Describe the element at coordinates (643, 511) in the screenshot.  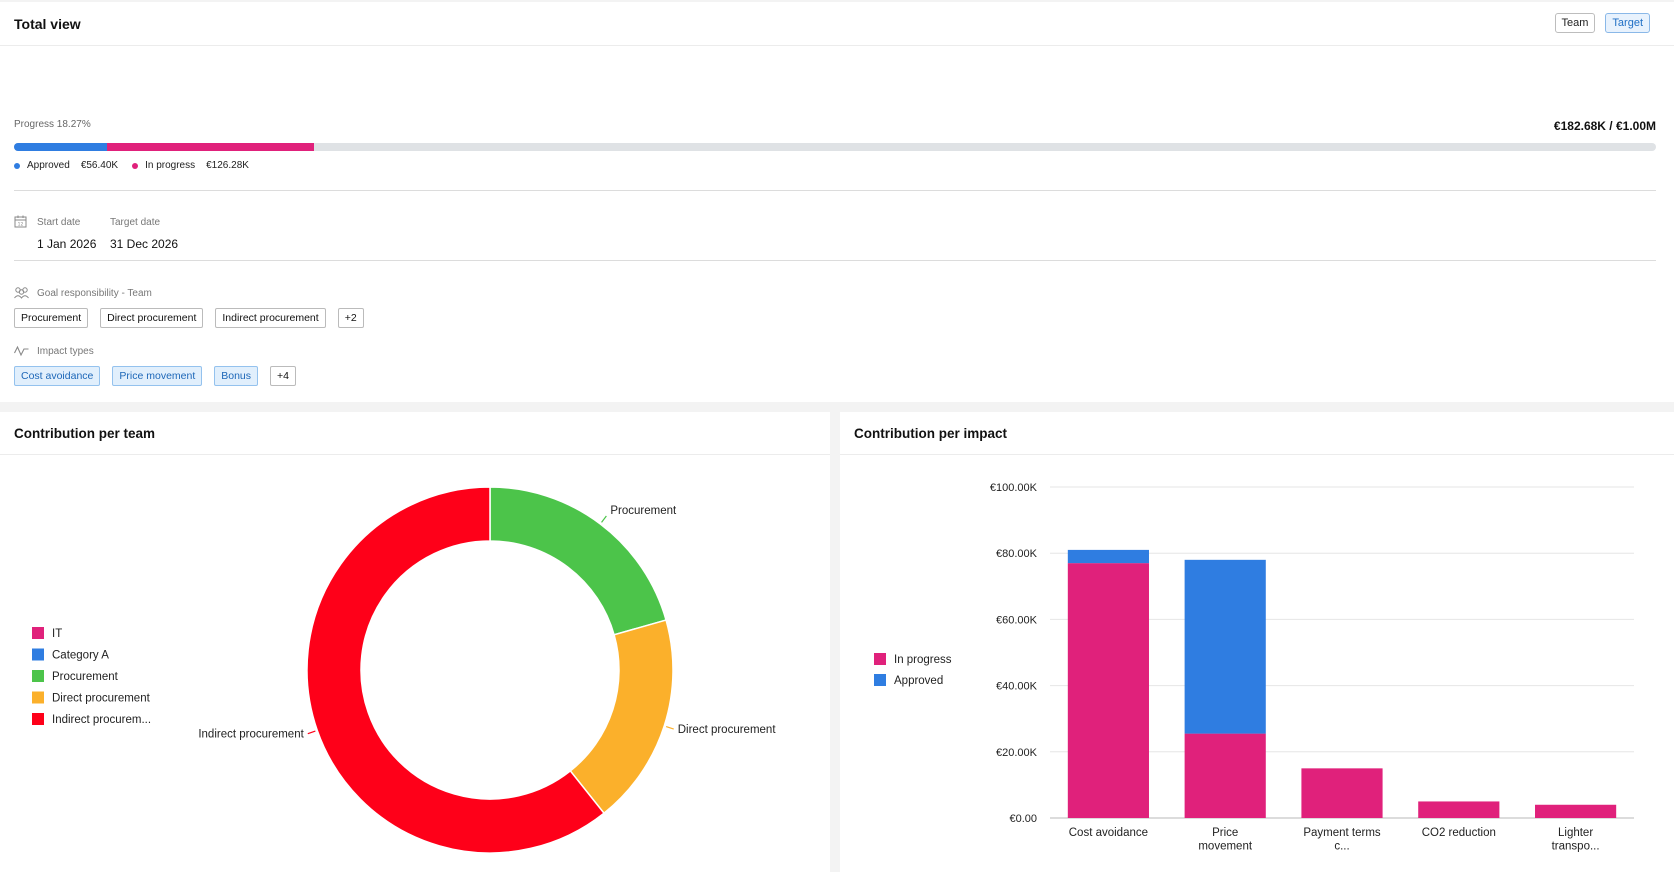
I see `slice-label: Procurement` at that location.